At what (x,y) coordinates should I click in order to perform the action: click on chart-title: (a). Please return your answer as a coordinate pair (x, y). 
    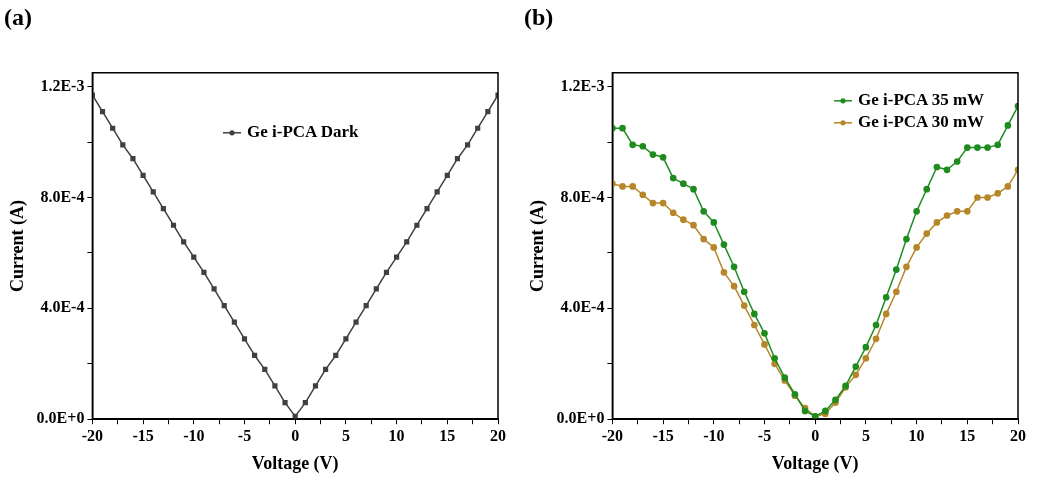
    Looking at the image, I should click on (18, 16).